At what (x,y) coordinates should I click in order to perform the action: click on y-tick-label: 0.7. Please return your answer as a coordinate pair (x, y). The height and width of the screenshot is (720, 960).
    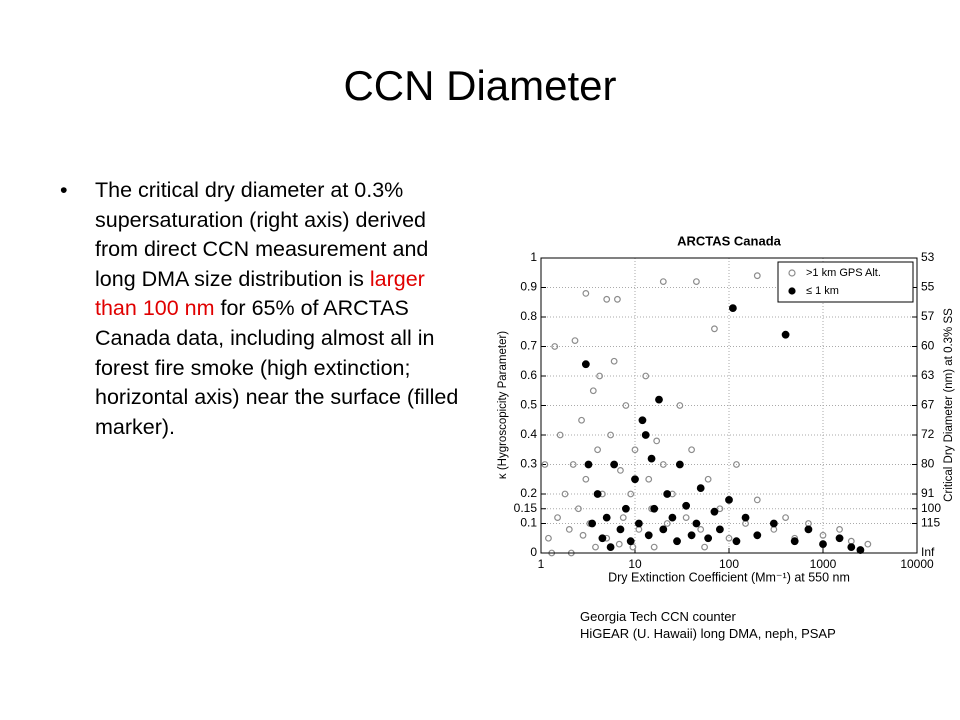
    Looking at the image, I should click on (528, 346).